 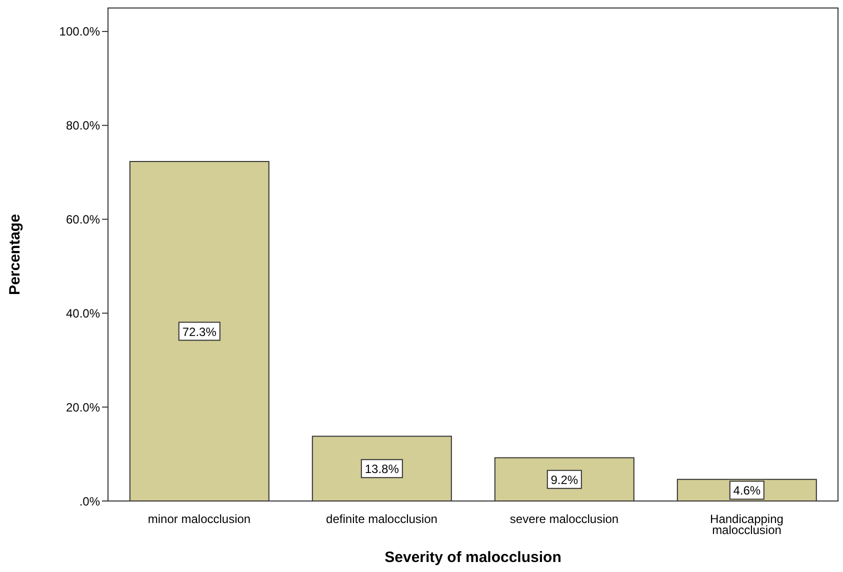 I want to click on x-tick-label: Handicapping malocclusion, so click(x=747, y=524).